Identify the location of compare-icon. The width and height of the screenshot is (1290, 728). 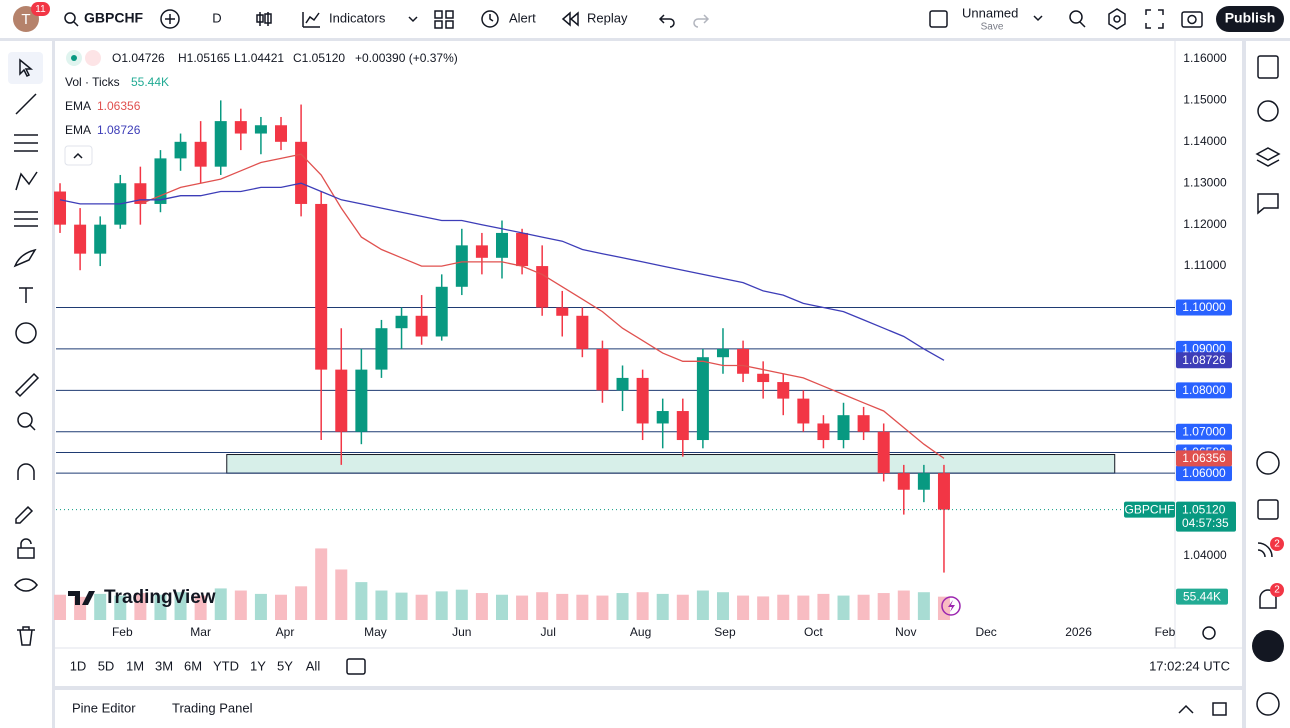
(170, 19).